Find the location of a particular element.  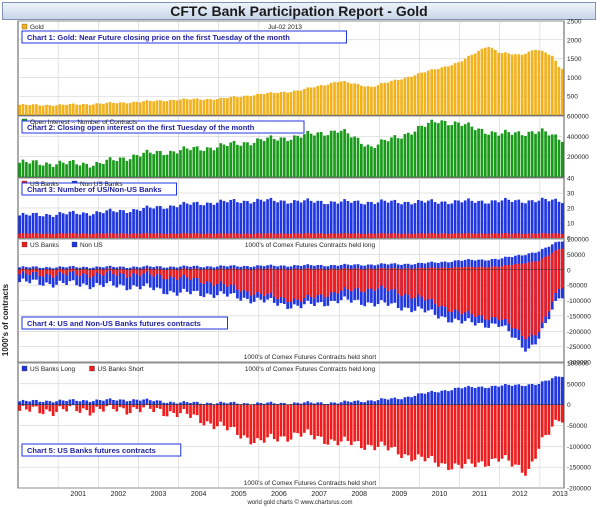

y-tick-label: -150000 is located at coordinates (579, 468).